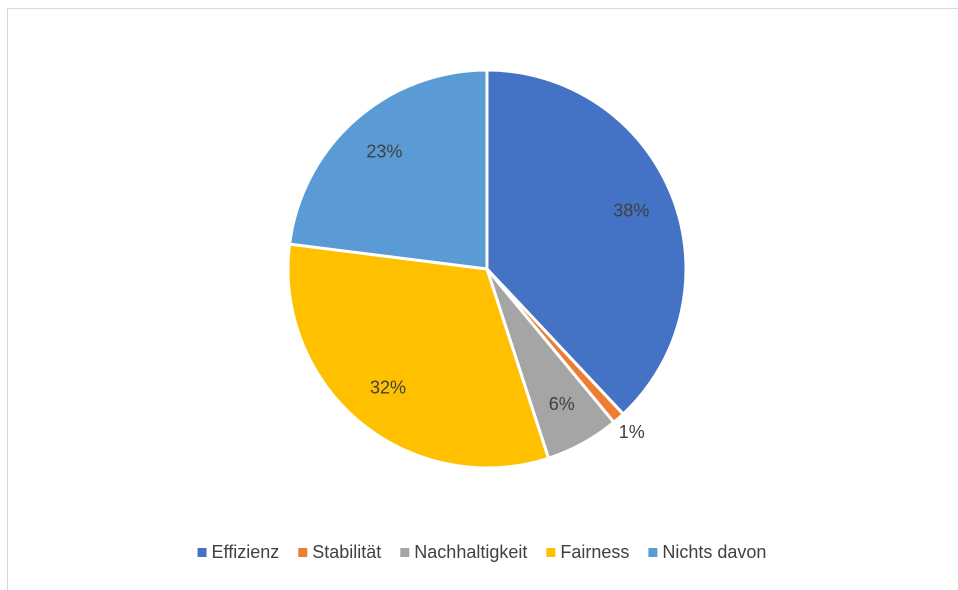 Image resolution: width=958 pixels, height=590 pixels. What do you see at coordinates (632, 432) in the screenshot?
I see `data-label: 1%` at bounding box center [632, 432].